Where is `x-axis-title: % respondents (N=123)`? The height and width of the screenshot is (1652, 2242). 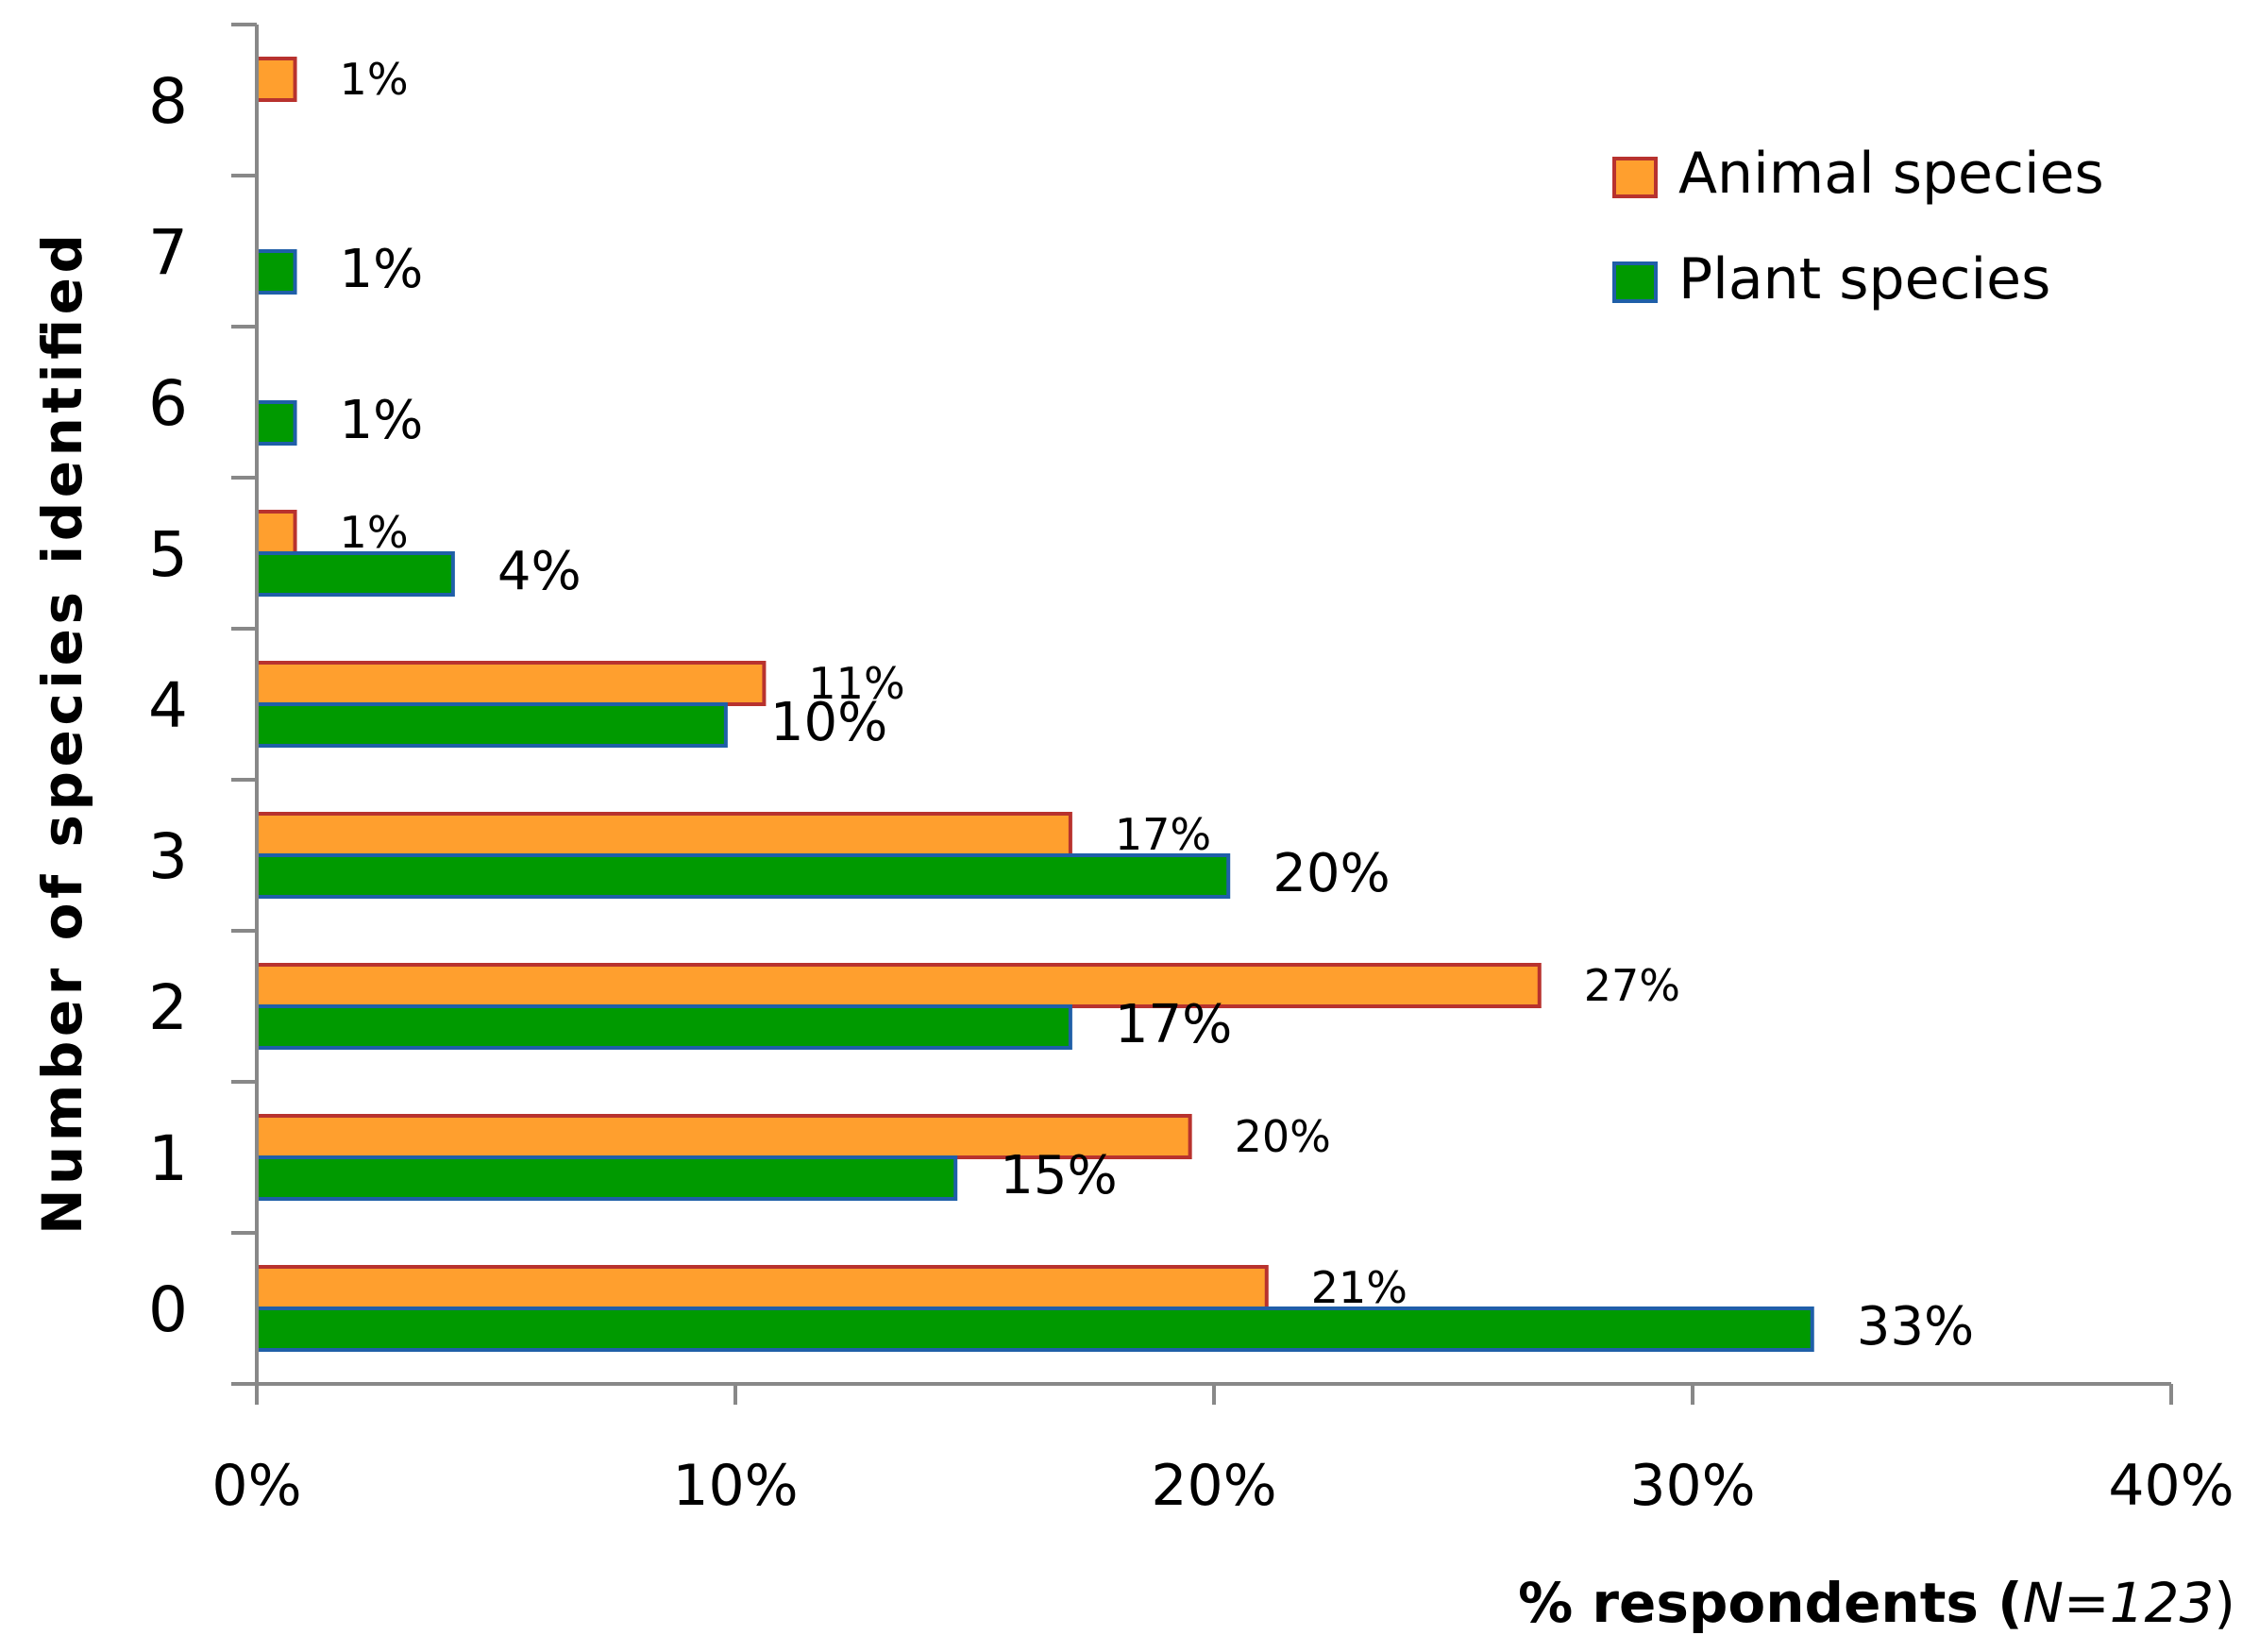 x-axis-title: % respondents (N=123) is located at coordinates (1876, 1603).